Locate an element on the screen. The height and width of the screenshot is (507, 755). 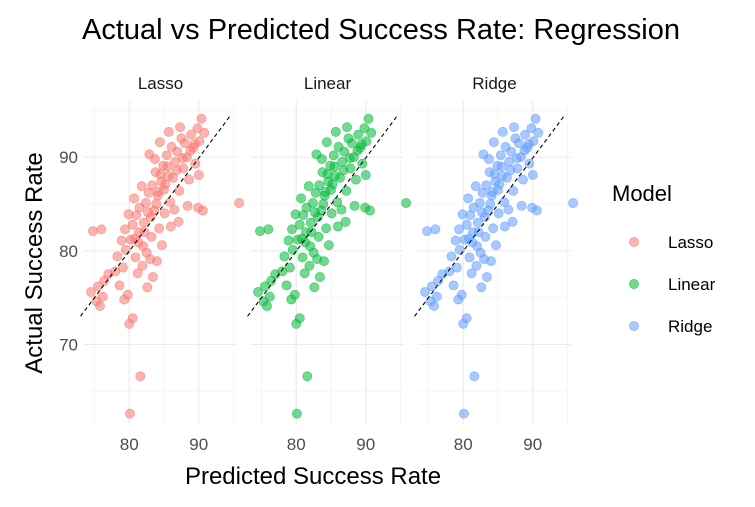
y-tick-label: 70 is located at coordinates (68, 344).